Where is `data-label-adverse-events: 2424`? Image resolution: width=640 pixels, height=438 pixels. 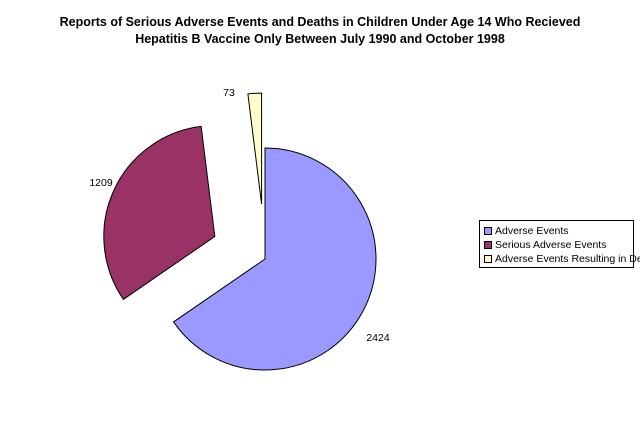
data-label-adverse-events: 2424 is located at coordinates (378, 338).